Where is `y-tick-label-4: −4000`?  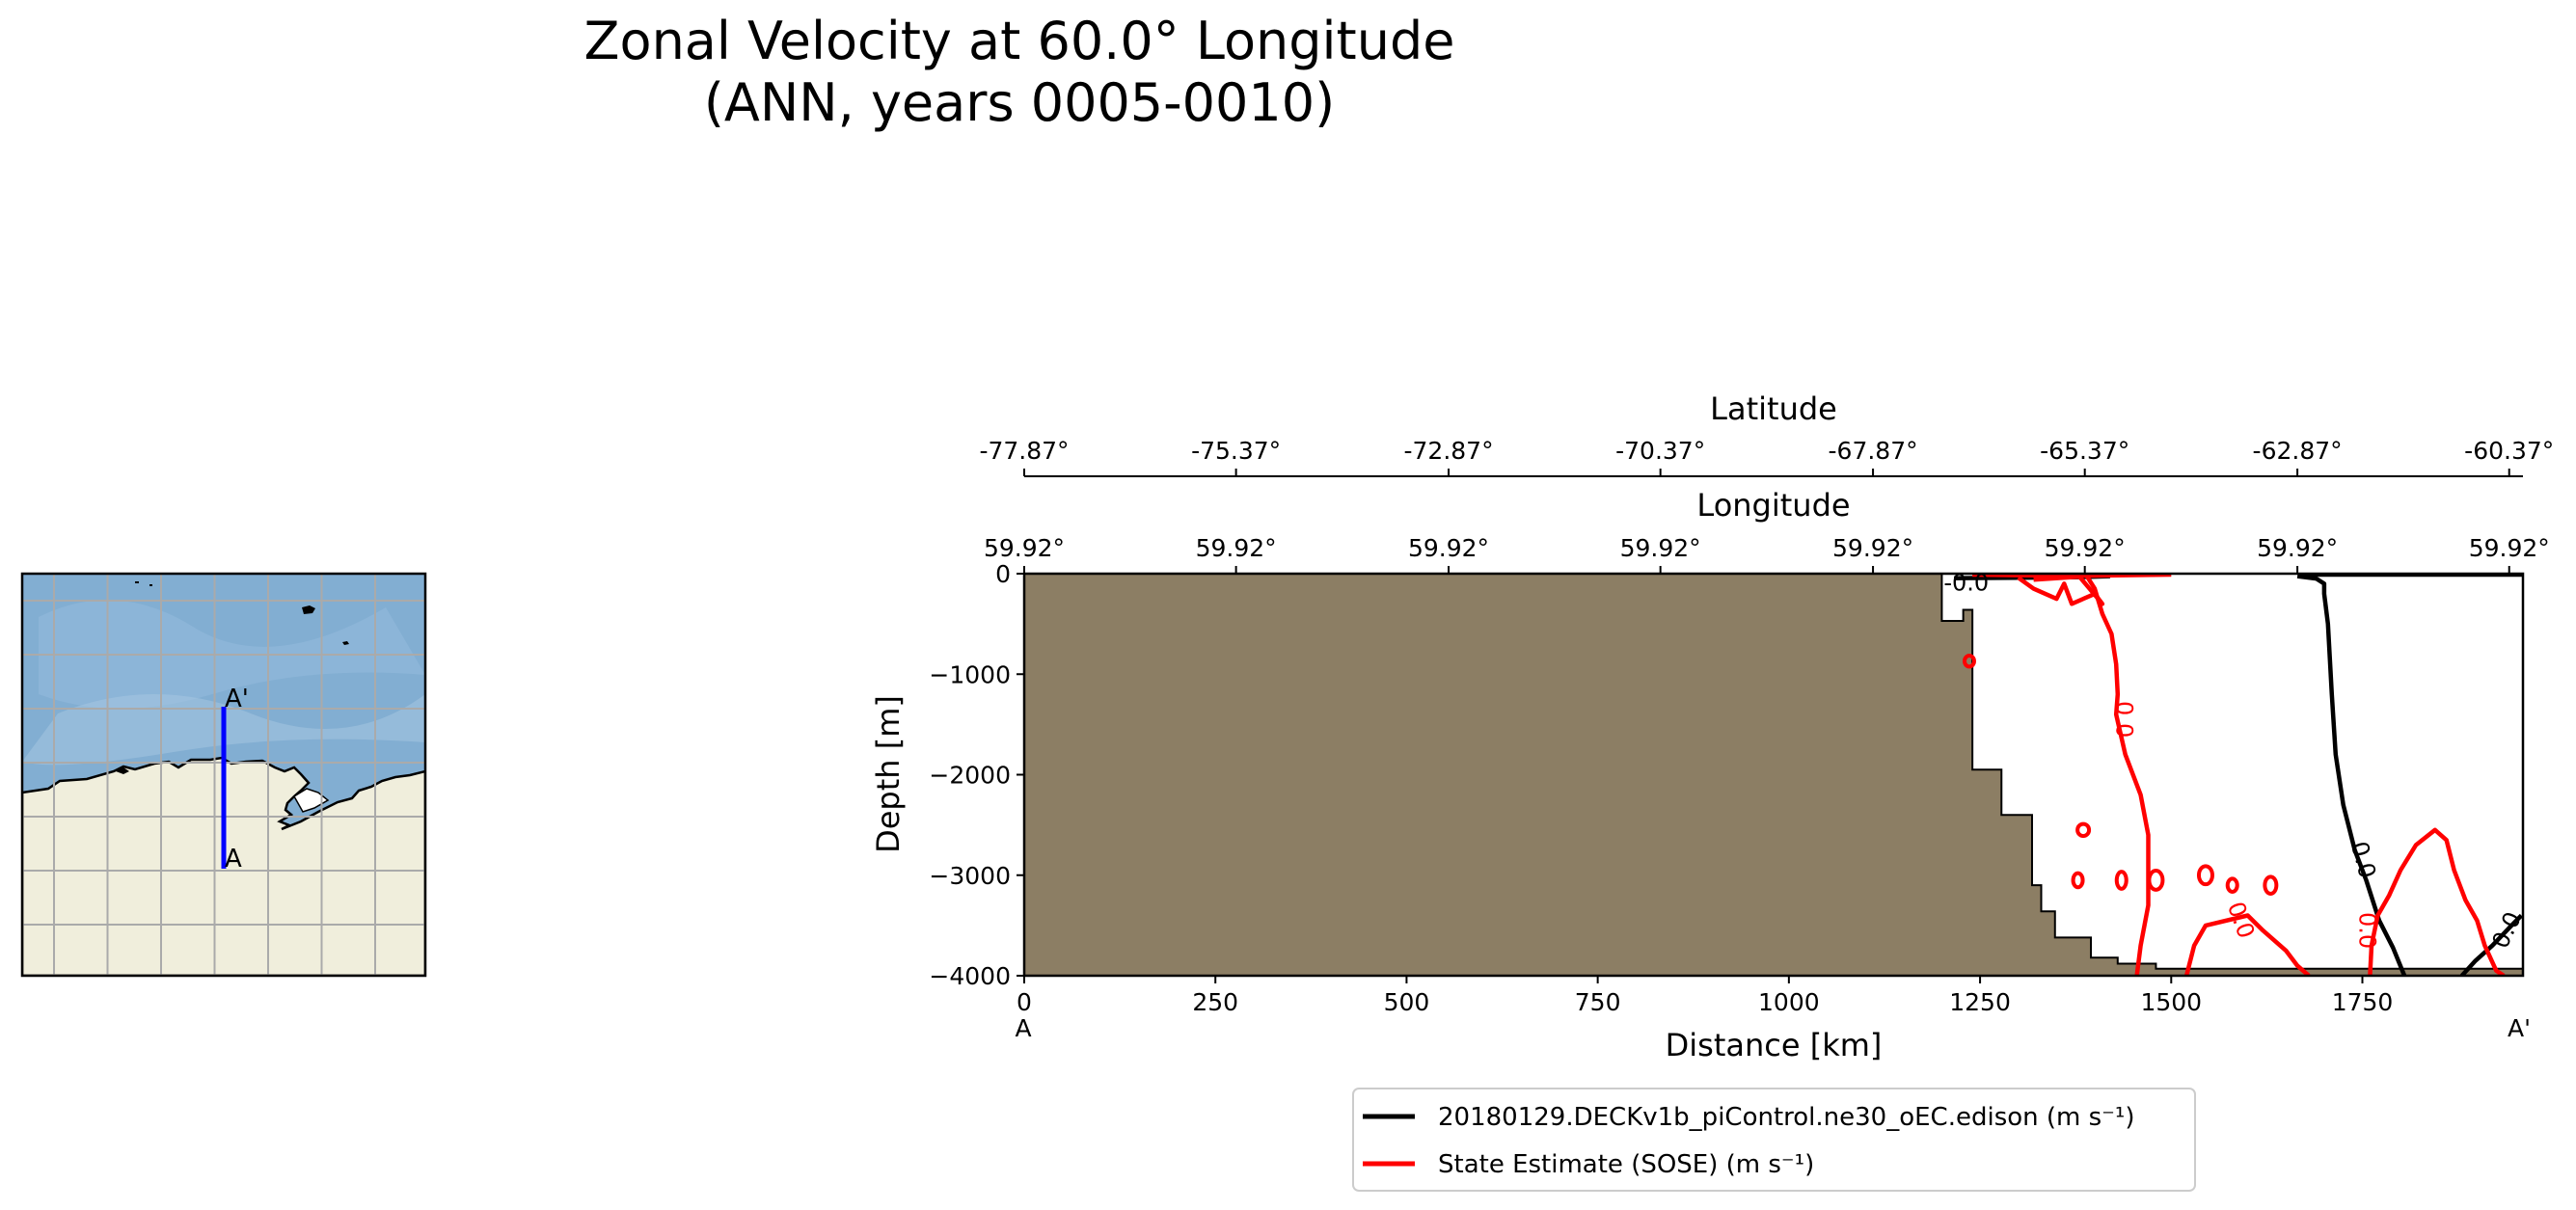 y-tick-label-4: −4000 is located at coordinates (970, 976).